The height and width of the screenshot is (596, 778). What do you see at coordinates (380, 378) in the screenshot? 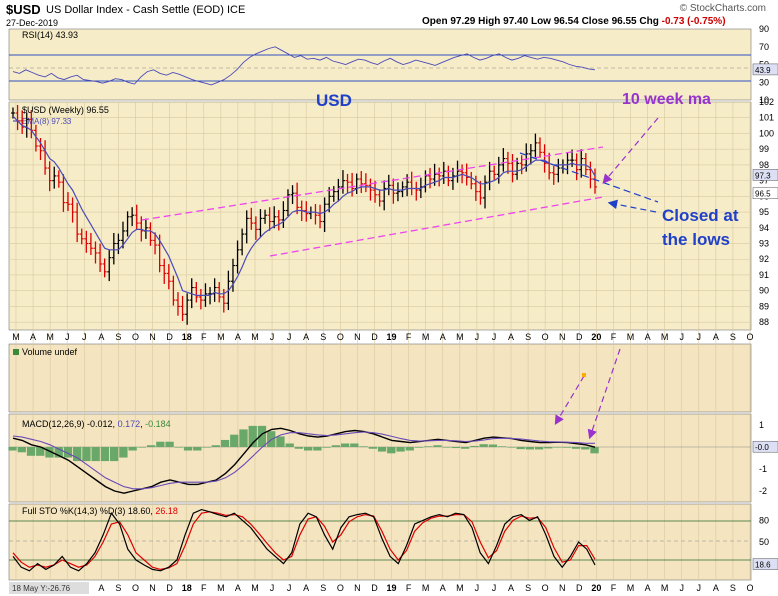
I see `volume-panel` at bounding box center [380, 378].